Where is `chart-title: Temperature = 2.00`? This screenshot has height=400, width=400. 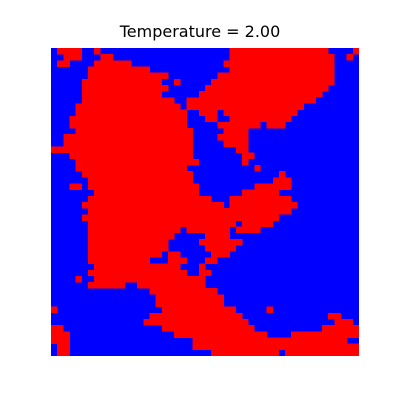 chart-title: Temperature = 2.00 is located at coordinates (200, 31).